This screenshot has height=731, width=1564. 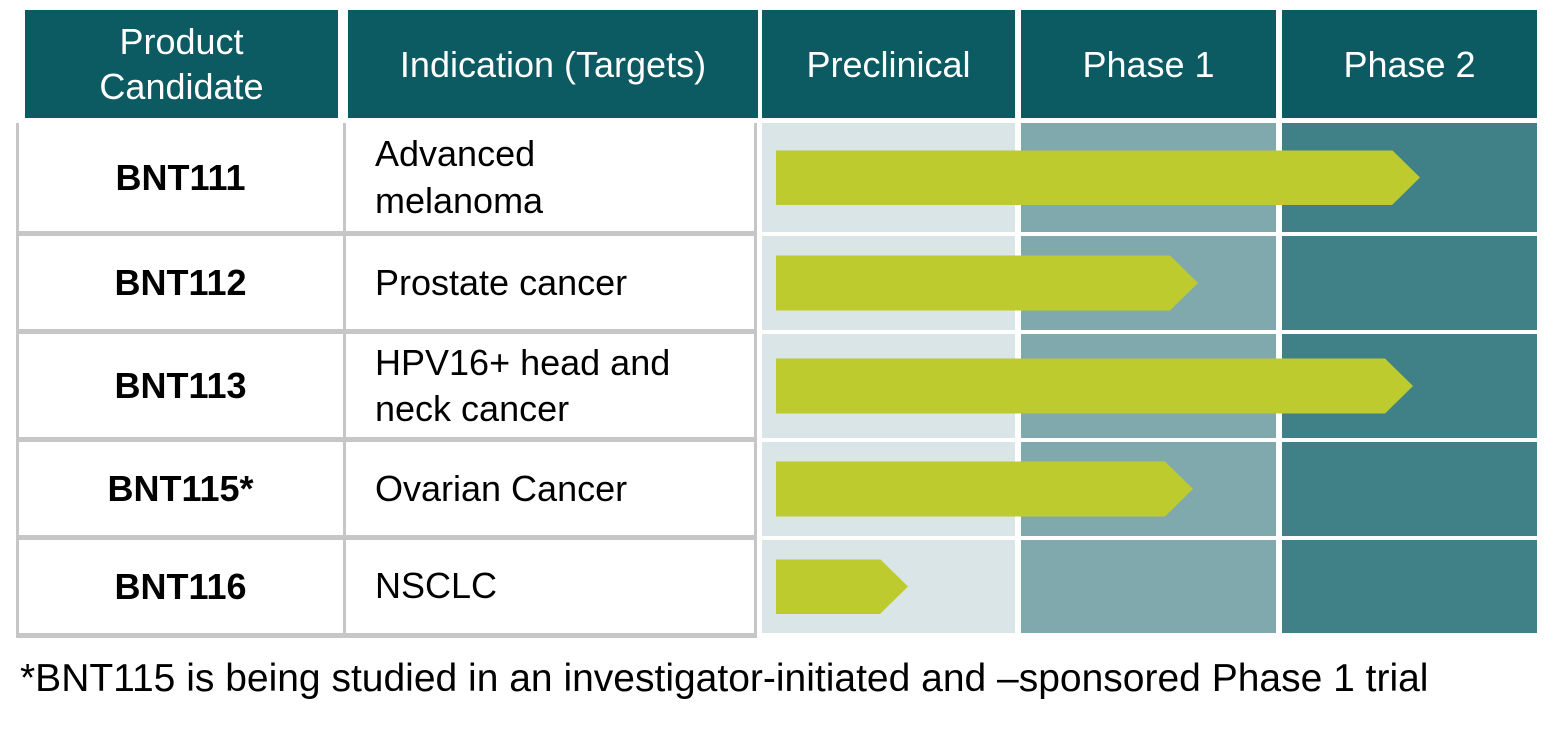 I want to click on indication-cell: NSCLC, so click(x=551, y=586).